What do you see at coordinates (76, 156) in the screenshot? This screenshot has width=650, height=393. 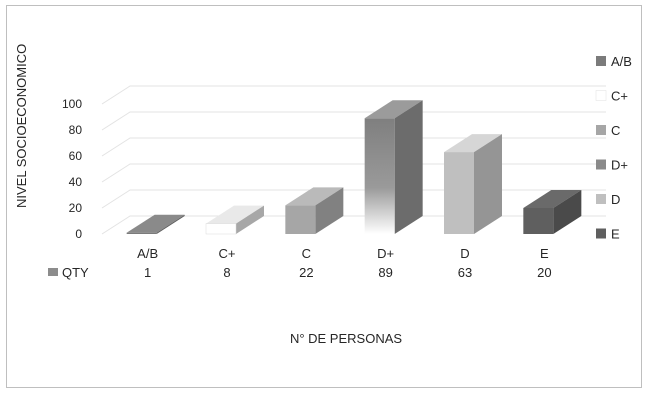 I see `y-tick-label: 60` at bounding box center [76, 156].